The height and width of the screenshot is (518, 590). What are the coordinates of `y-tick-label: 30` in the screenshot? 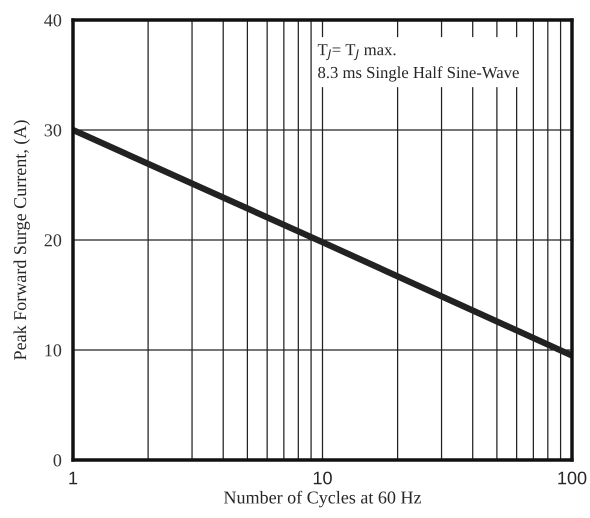 It's located at (53, 130).